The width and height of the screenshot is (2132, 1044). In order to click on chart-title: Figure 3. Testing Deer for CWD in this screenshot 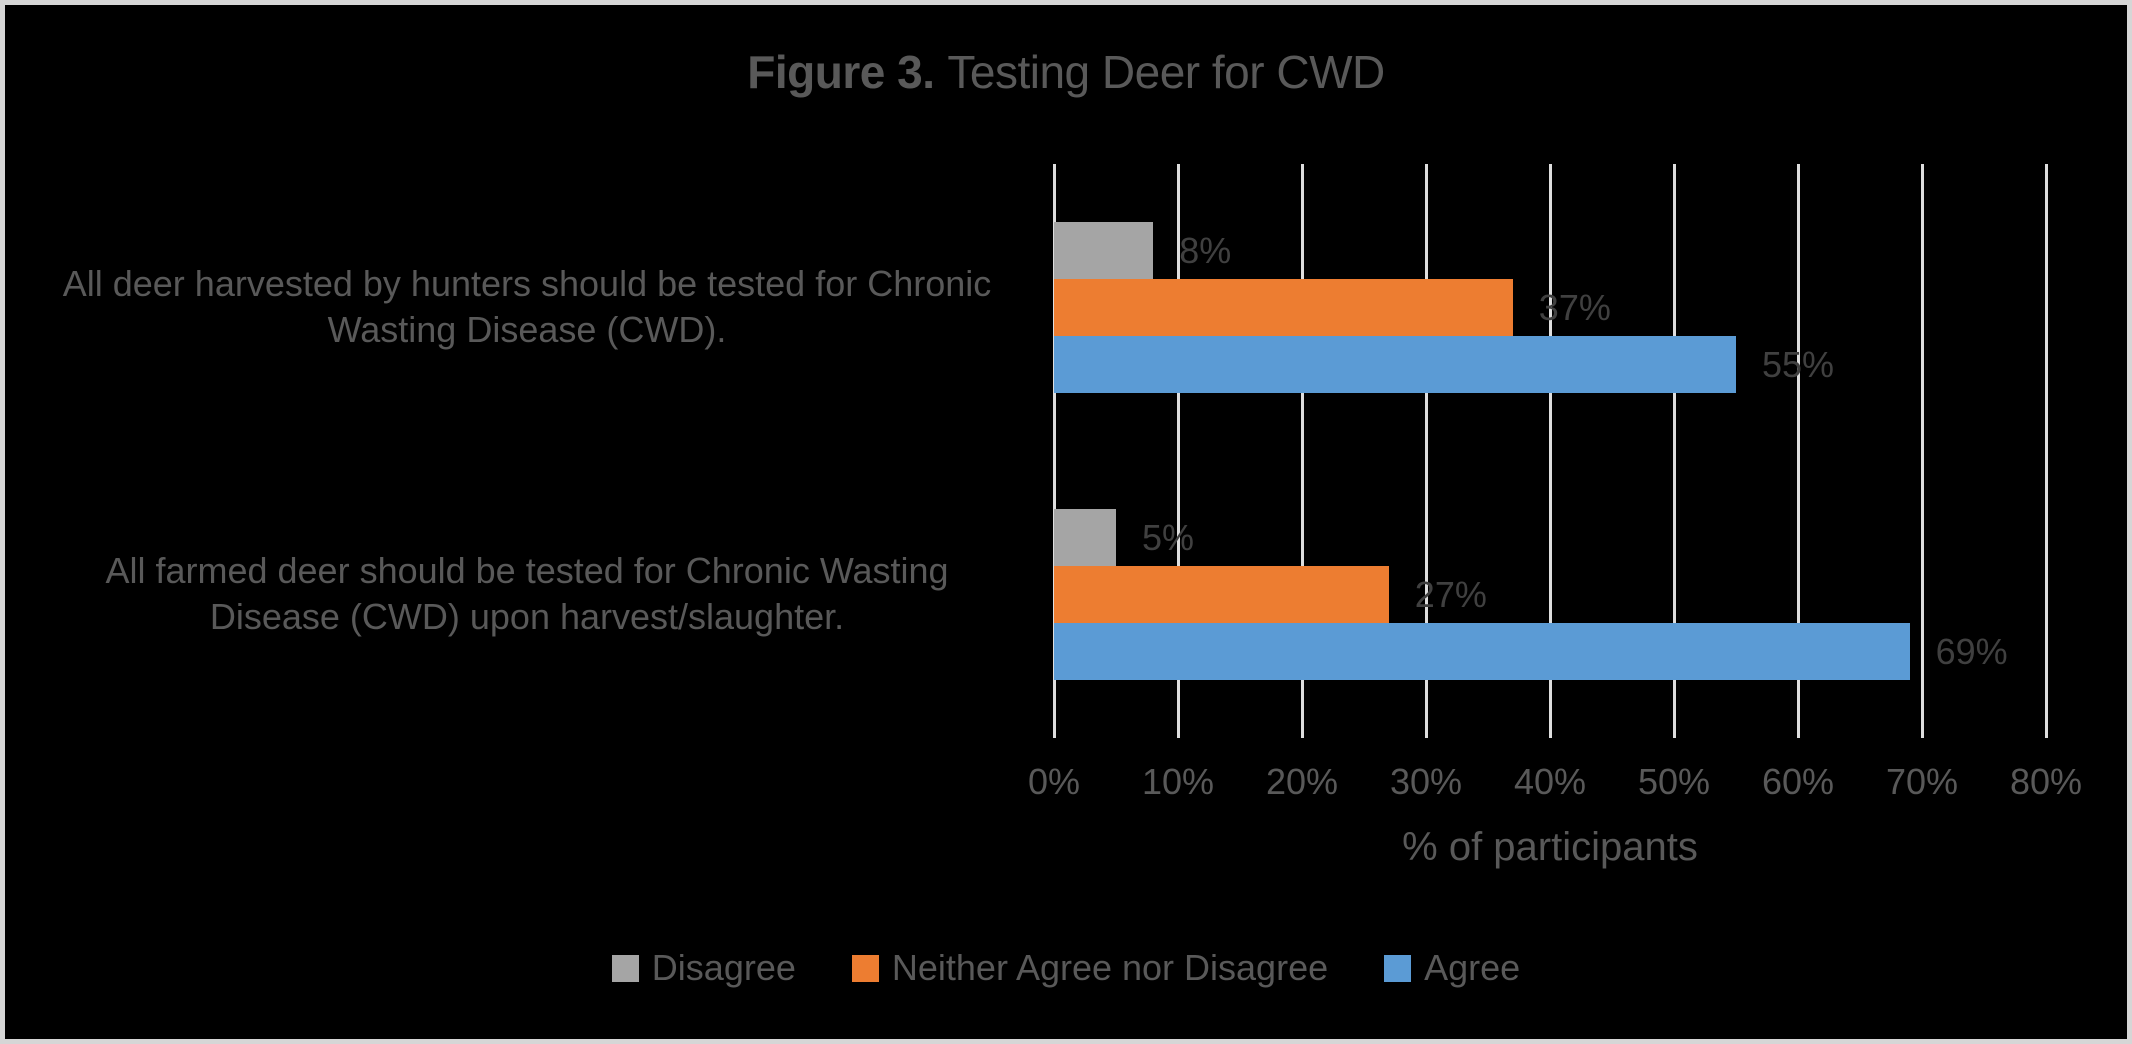, I will do `click(1066, 72)`.